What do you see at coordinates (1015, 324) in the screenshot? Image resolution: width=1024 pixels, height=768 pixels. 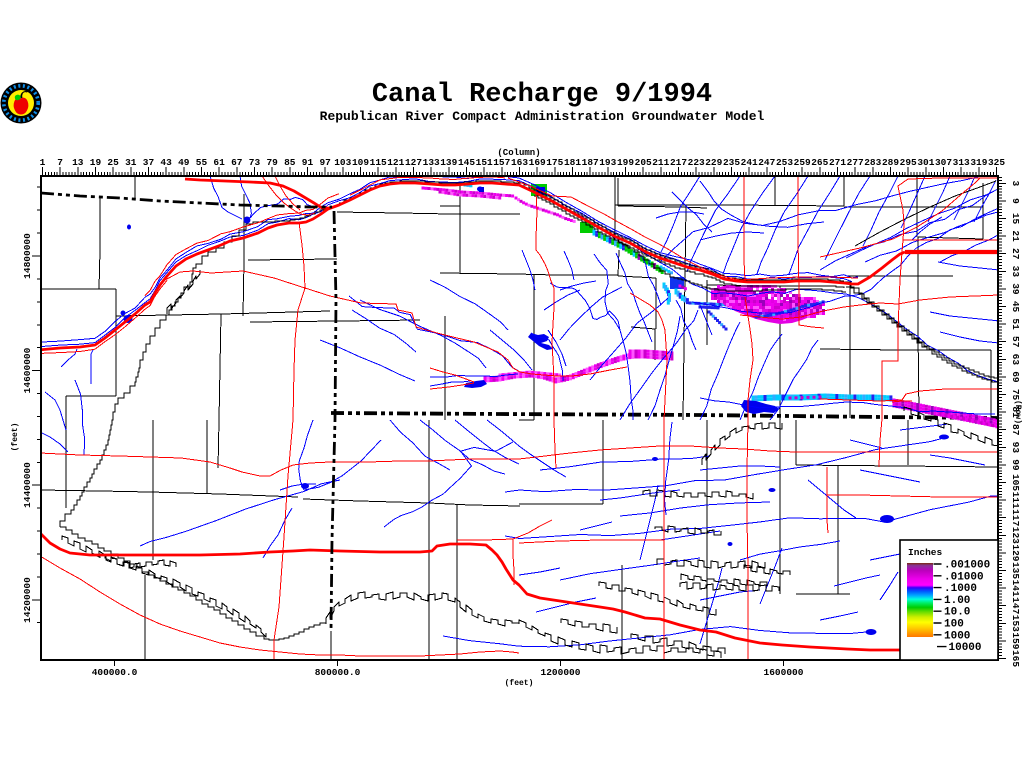 I see `svg-text: 51` at bounding box center [1015, 324].